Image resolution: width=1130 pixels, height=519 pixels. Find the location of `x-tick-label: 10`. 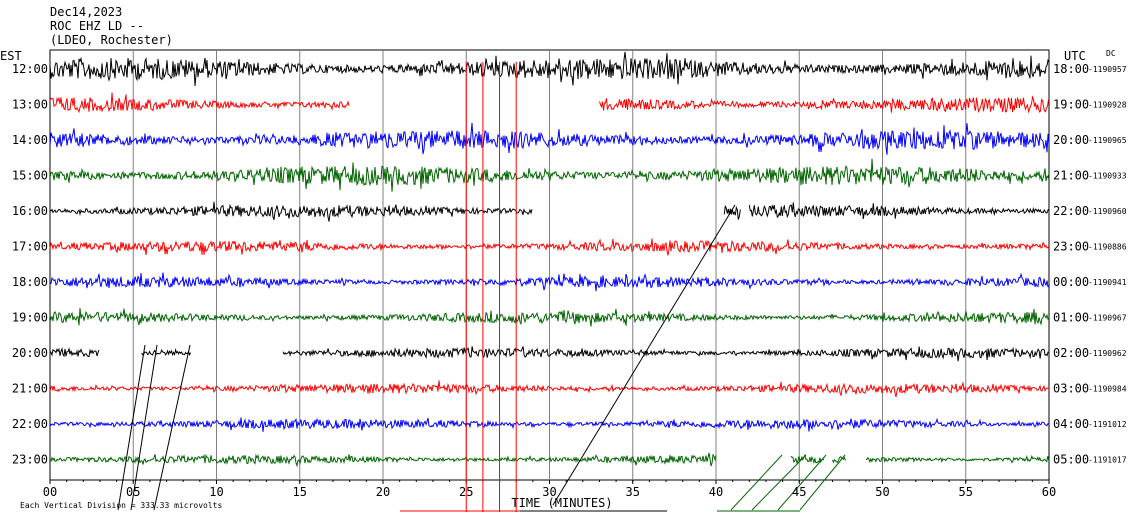

x-tick-label: 10 is located at coordinates (216, 492).